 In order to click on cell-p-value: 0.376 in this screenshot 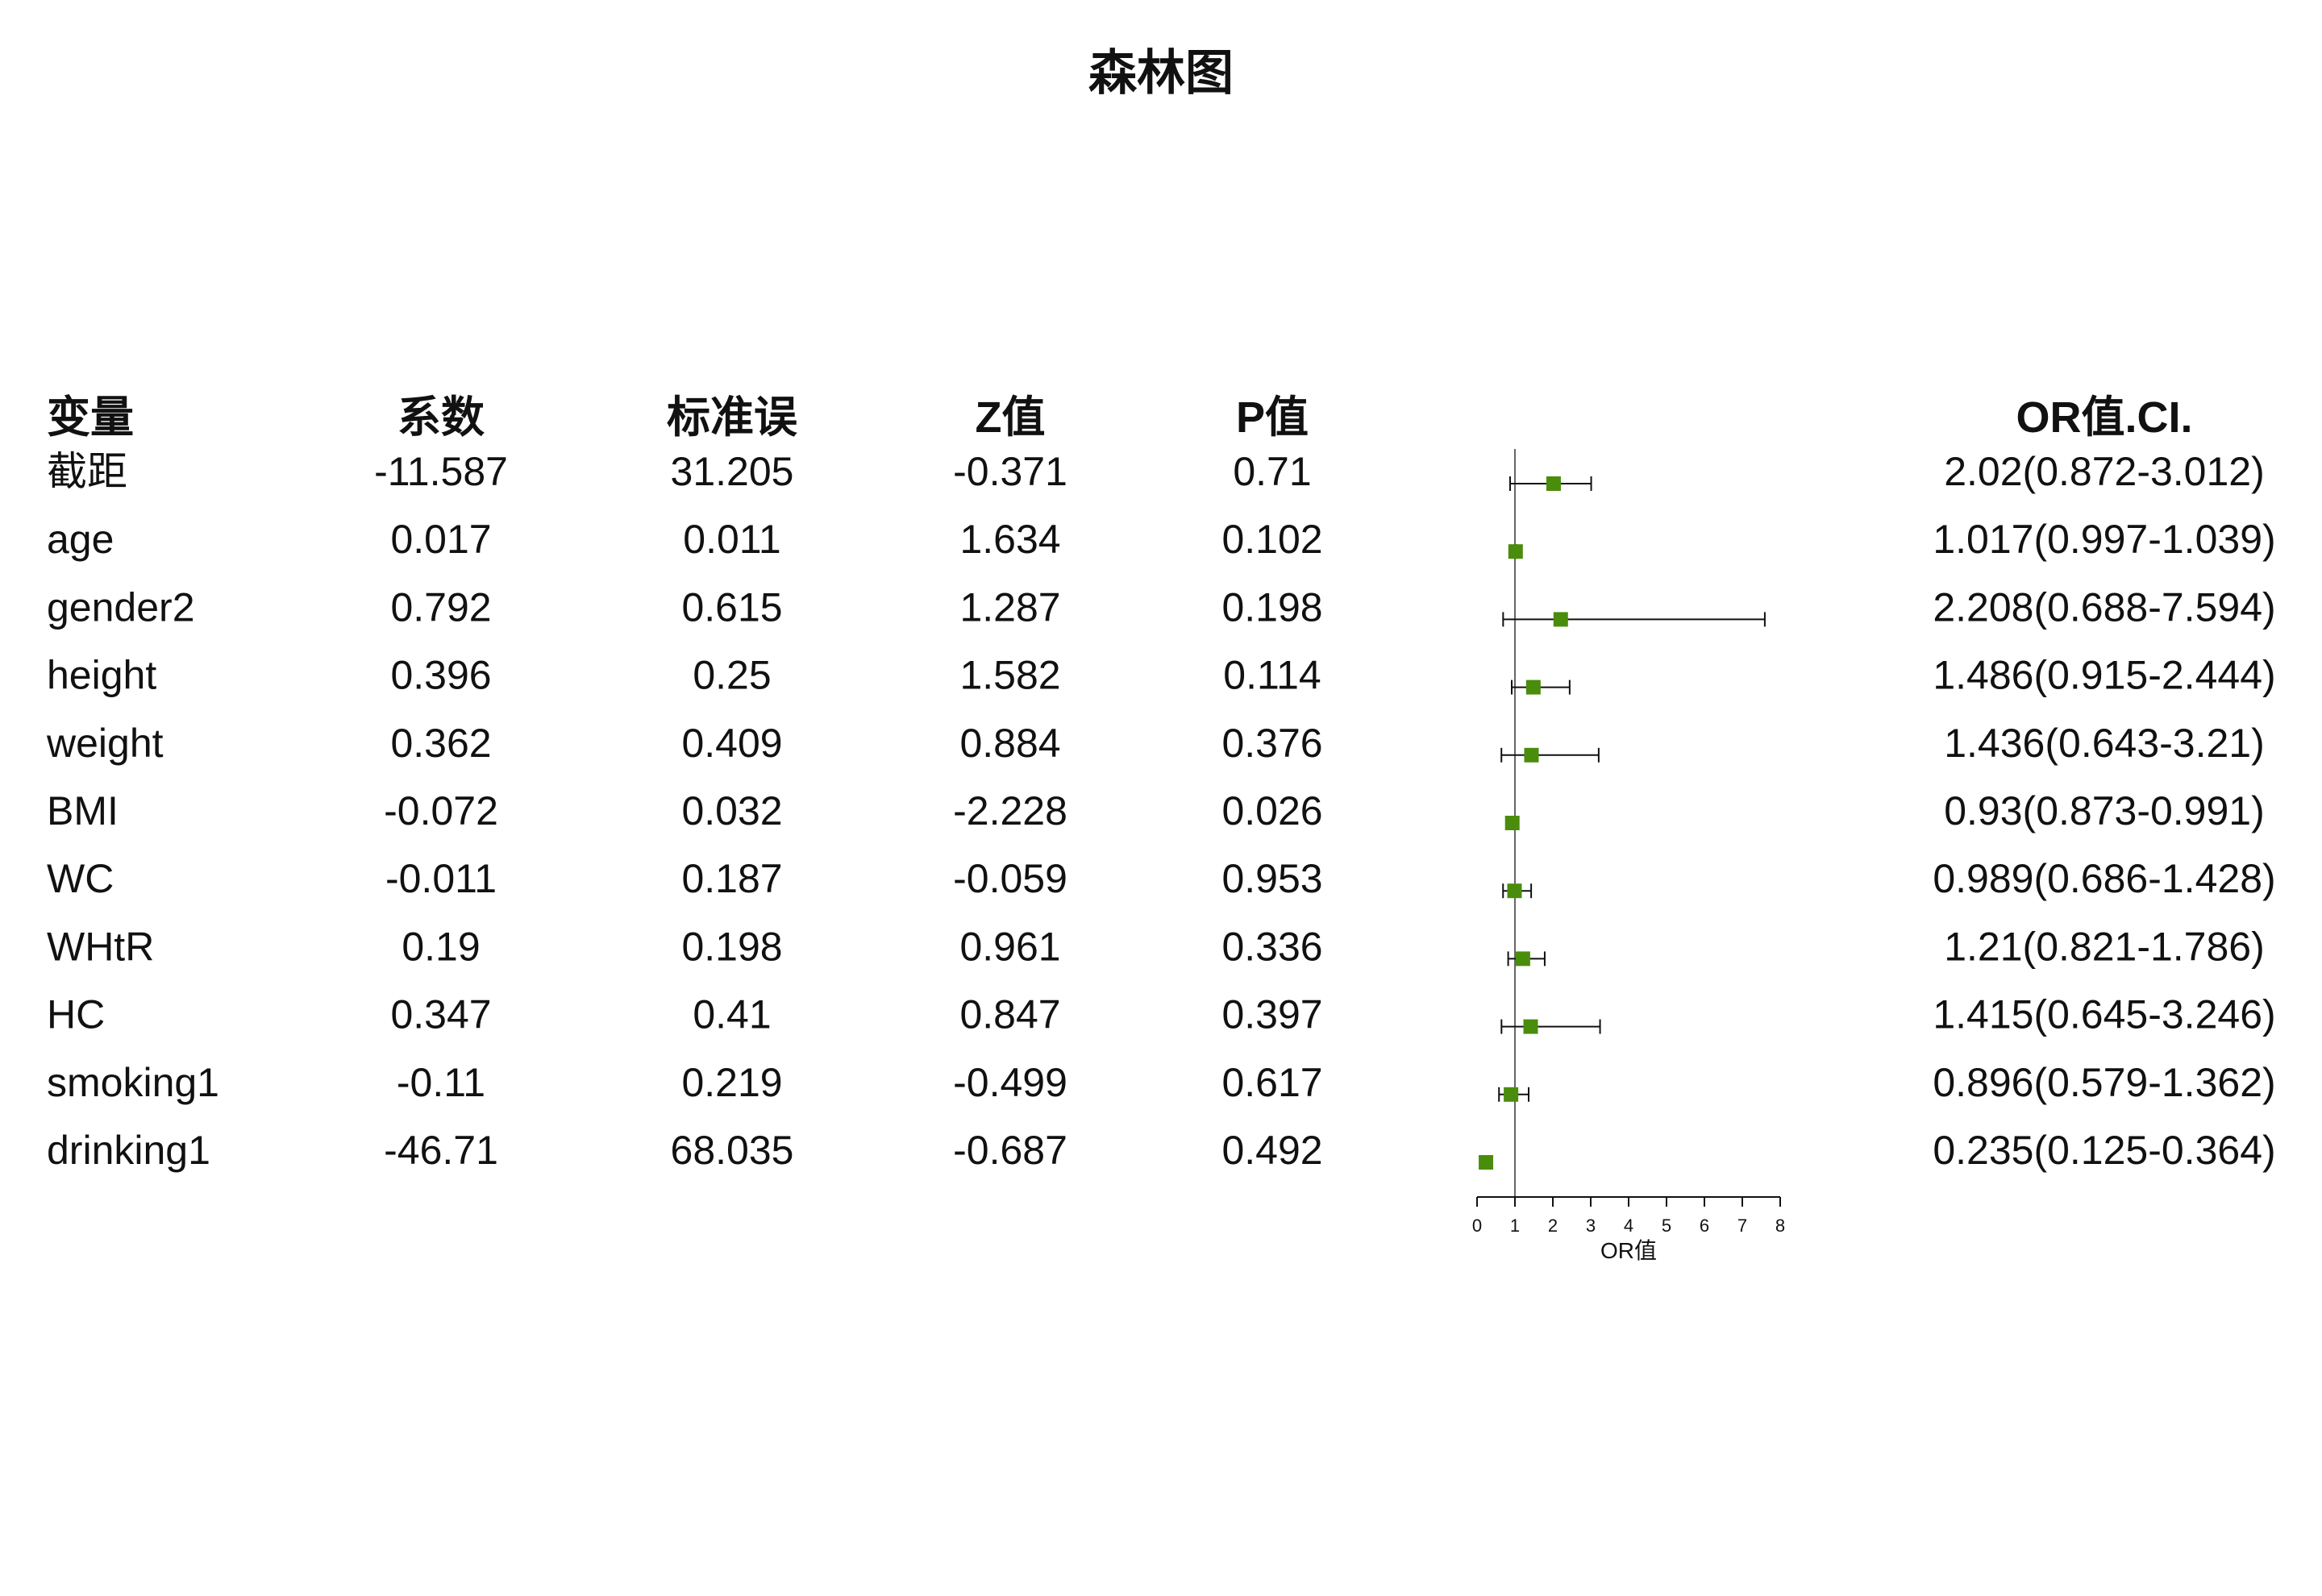, I will do `click(1271, 743)`.